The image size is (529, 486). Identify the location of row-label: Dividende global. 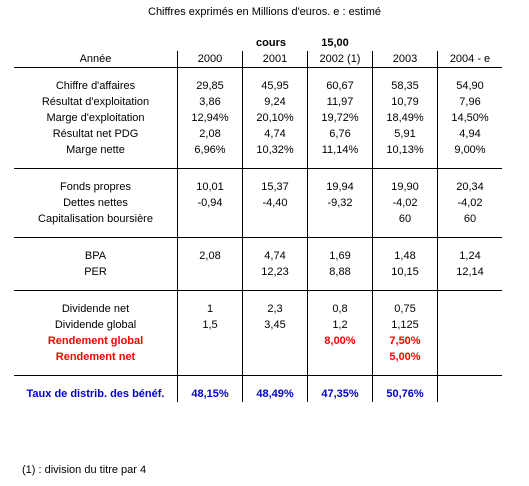
(95, 325).